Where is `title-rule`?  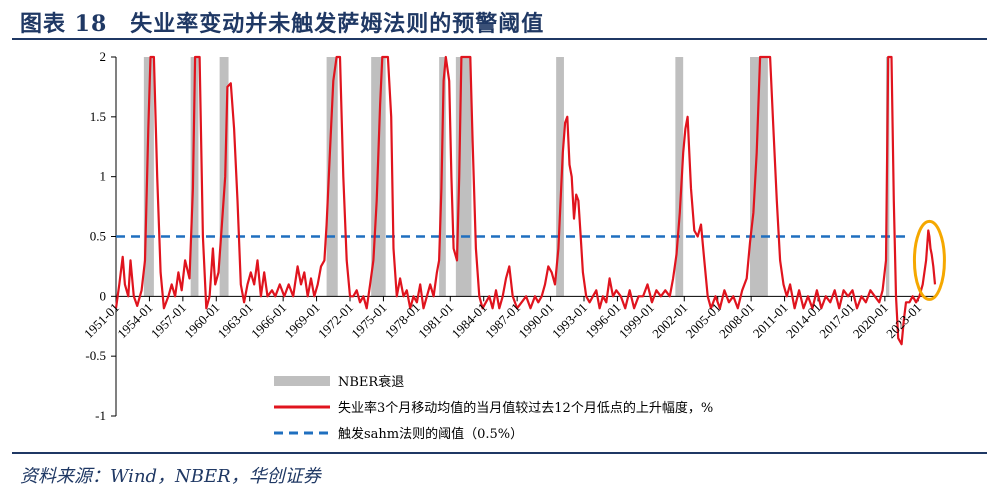
title-rule is located at coordinates (499, 39).